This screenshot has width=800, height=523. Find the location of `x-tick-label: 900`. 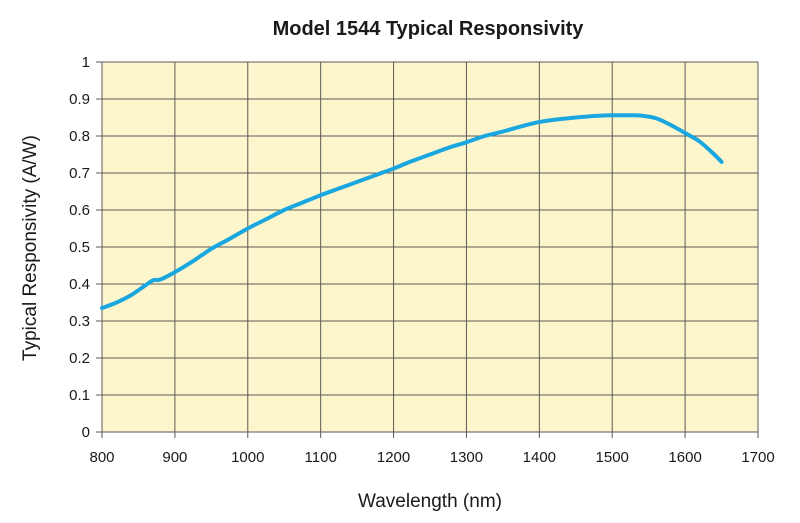

x-tick-label: 900 is located at coordinates (174, 457).